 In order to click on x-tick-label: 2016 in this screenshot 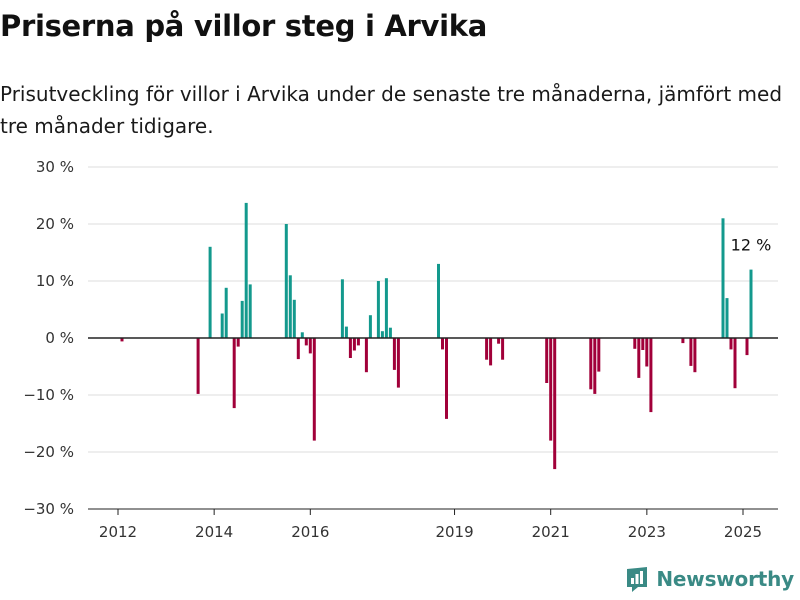, I will do `click(310, 532)`.